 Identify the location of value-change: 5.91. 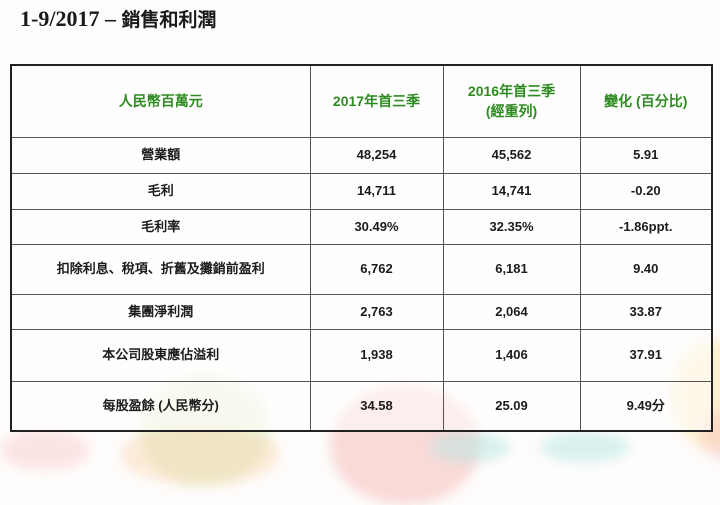
(646, 155).